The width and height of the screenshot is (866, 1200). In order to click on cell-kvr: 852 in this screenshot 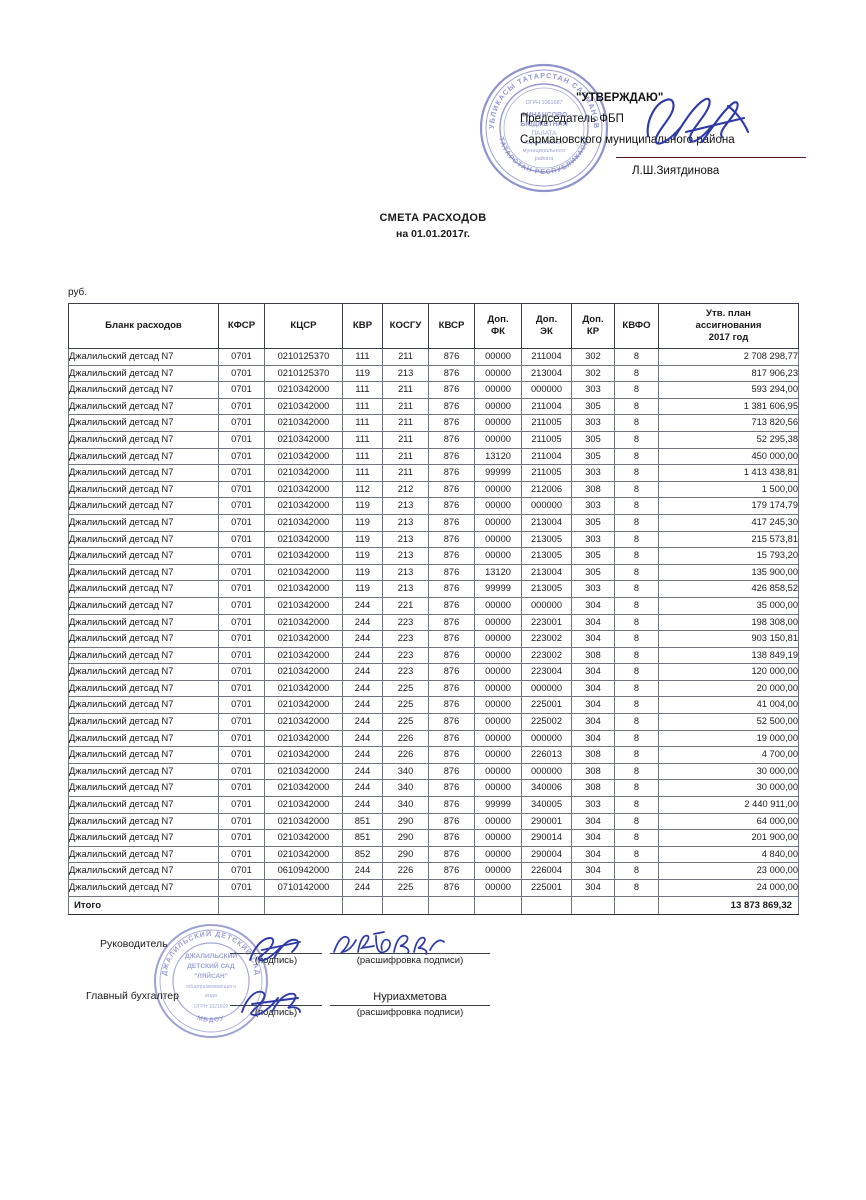, I will do `click(362, 854)`.